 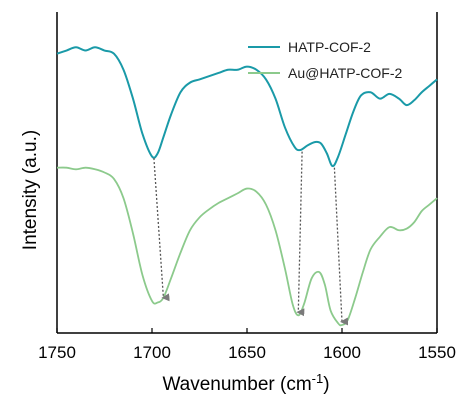 I want to click on legend-label-au-hatp-cof-2: Au@HATP-COF-2, so click(x=345, y=73).